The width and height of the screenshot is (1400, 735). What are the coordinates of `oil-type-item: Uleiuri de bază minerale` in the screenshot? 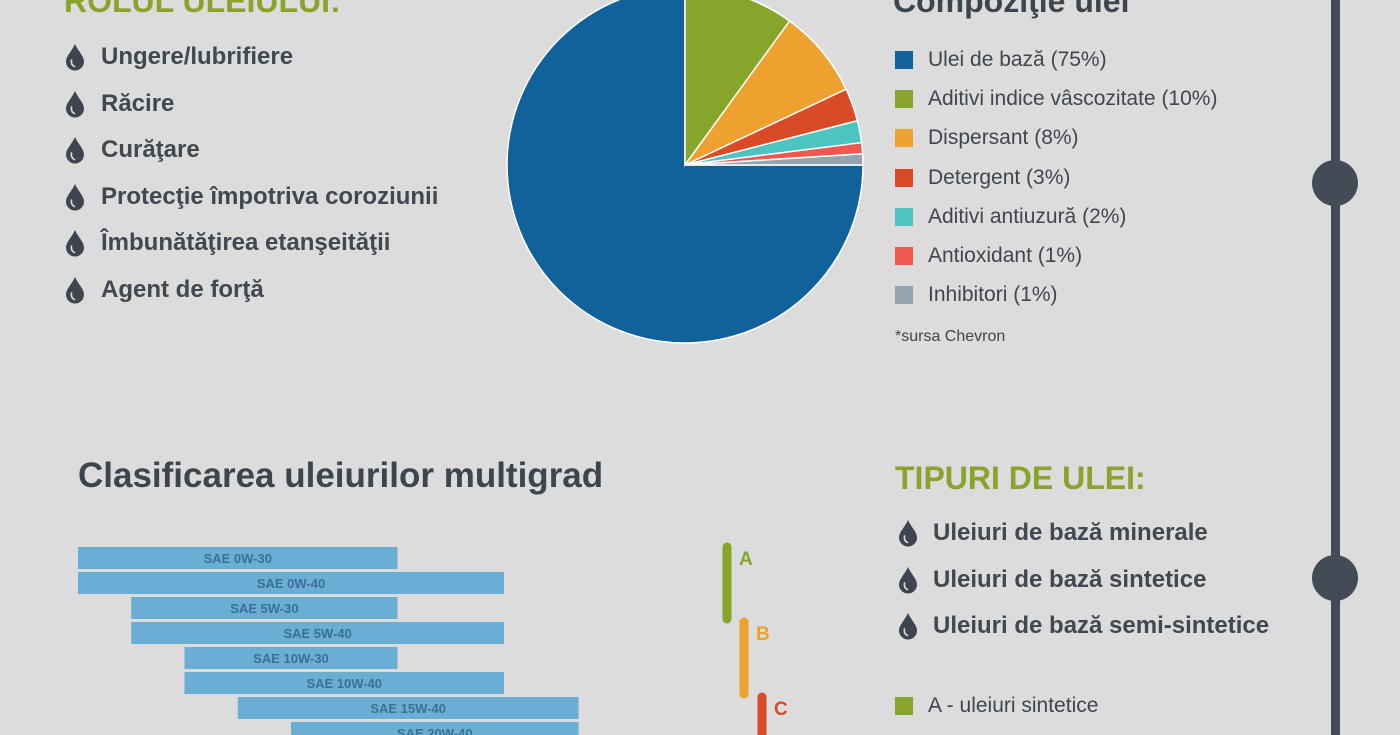 It's located at (1083, 533).